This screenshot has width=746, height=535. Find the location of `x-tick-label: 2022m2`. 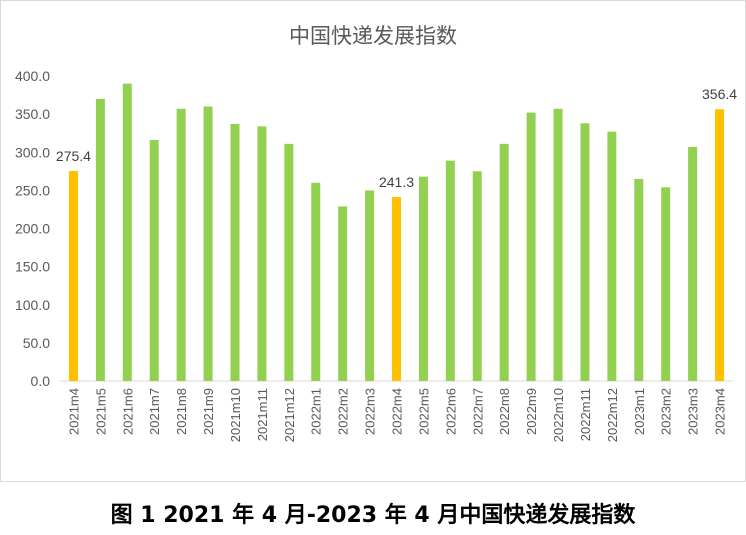

x-tick-label: 2022m2 is located at coordinates (343, 411).